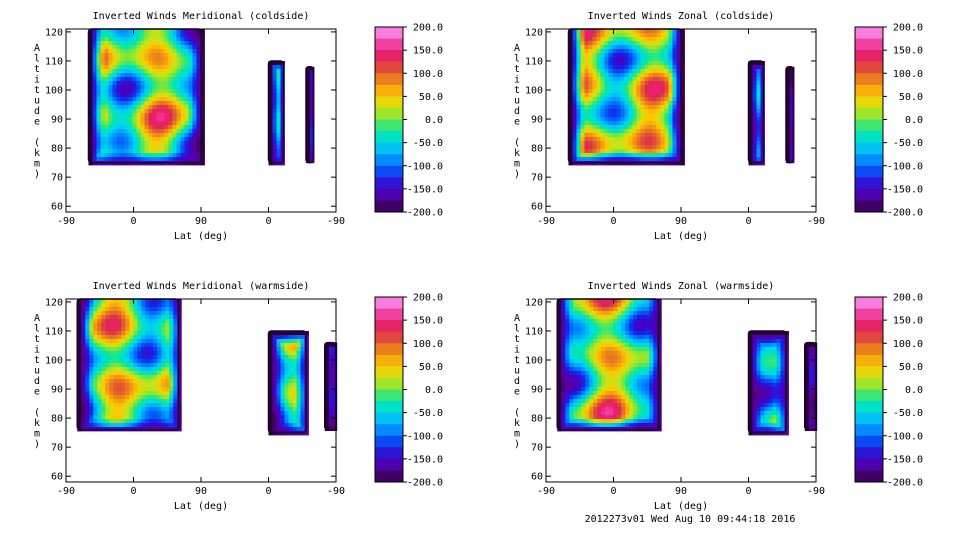 This screenshot has width=960, height=540. What do you see at coordinates (748, 221) in the screenshot?
I see `x-tick-label: 0` at bounding box center [748, 221].